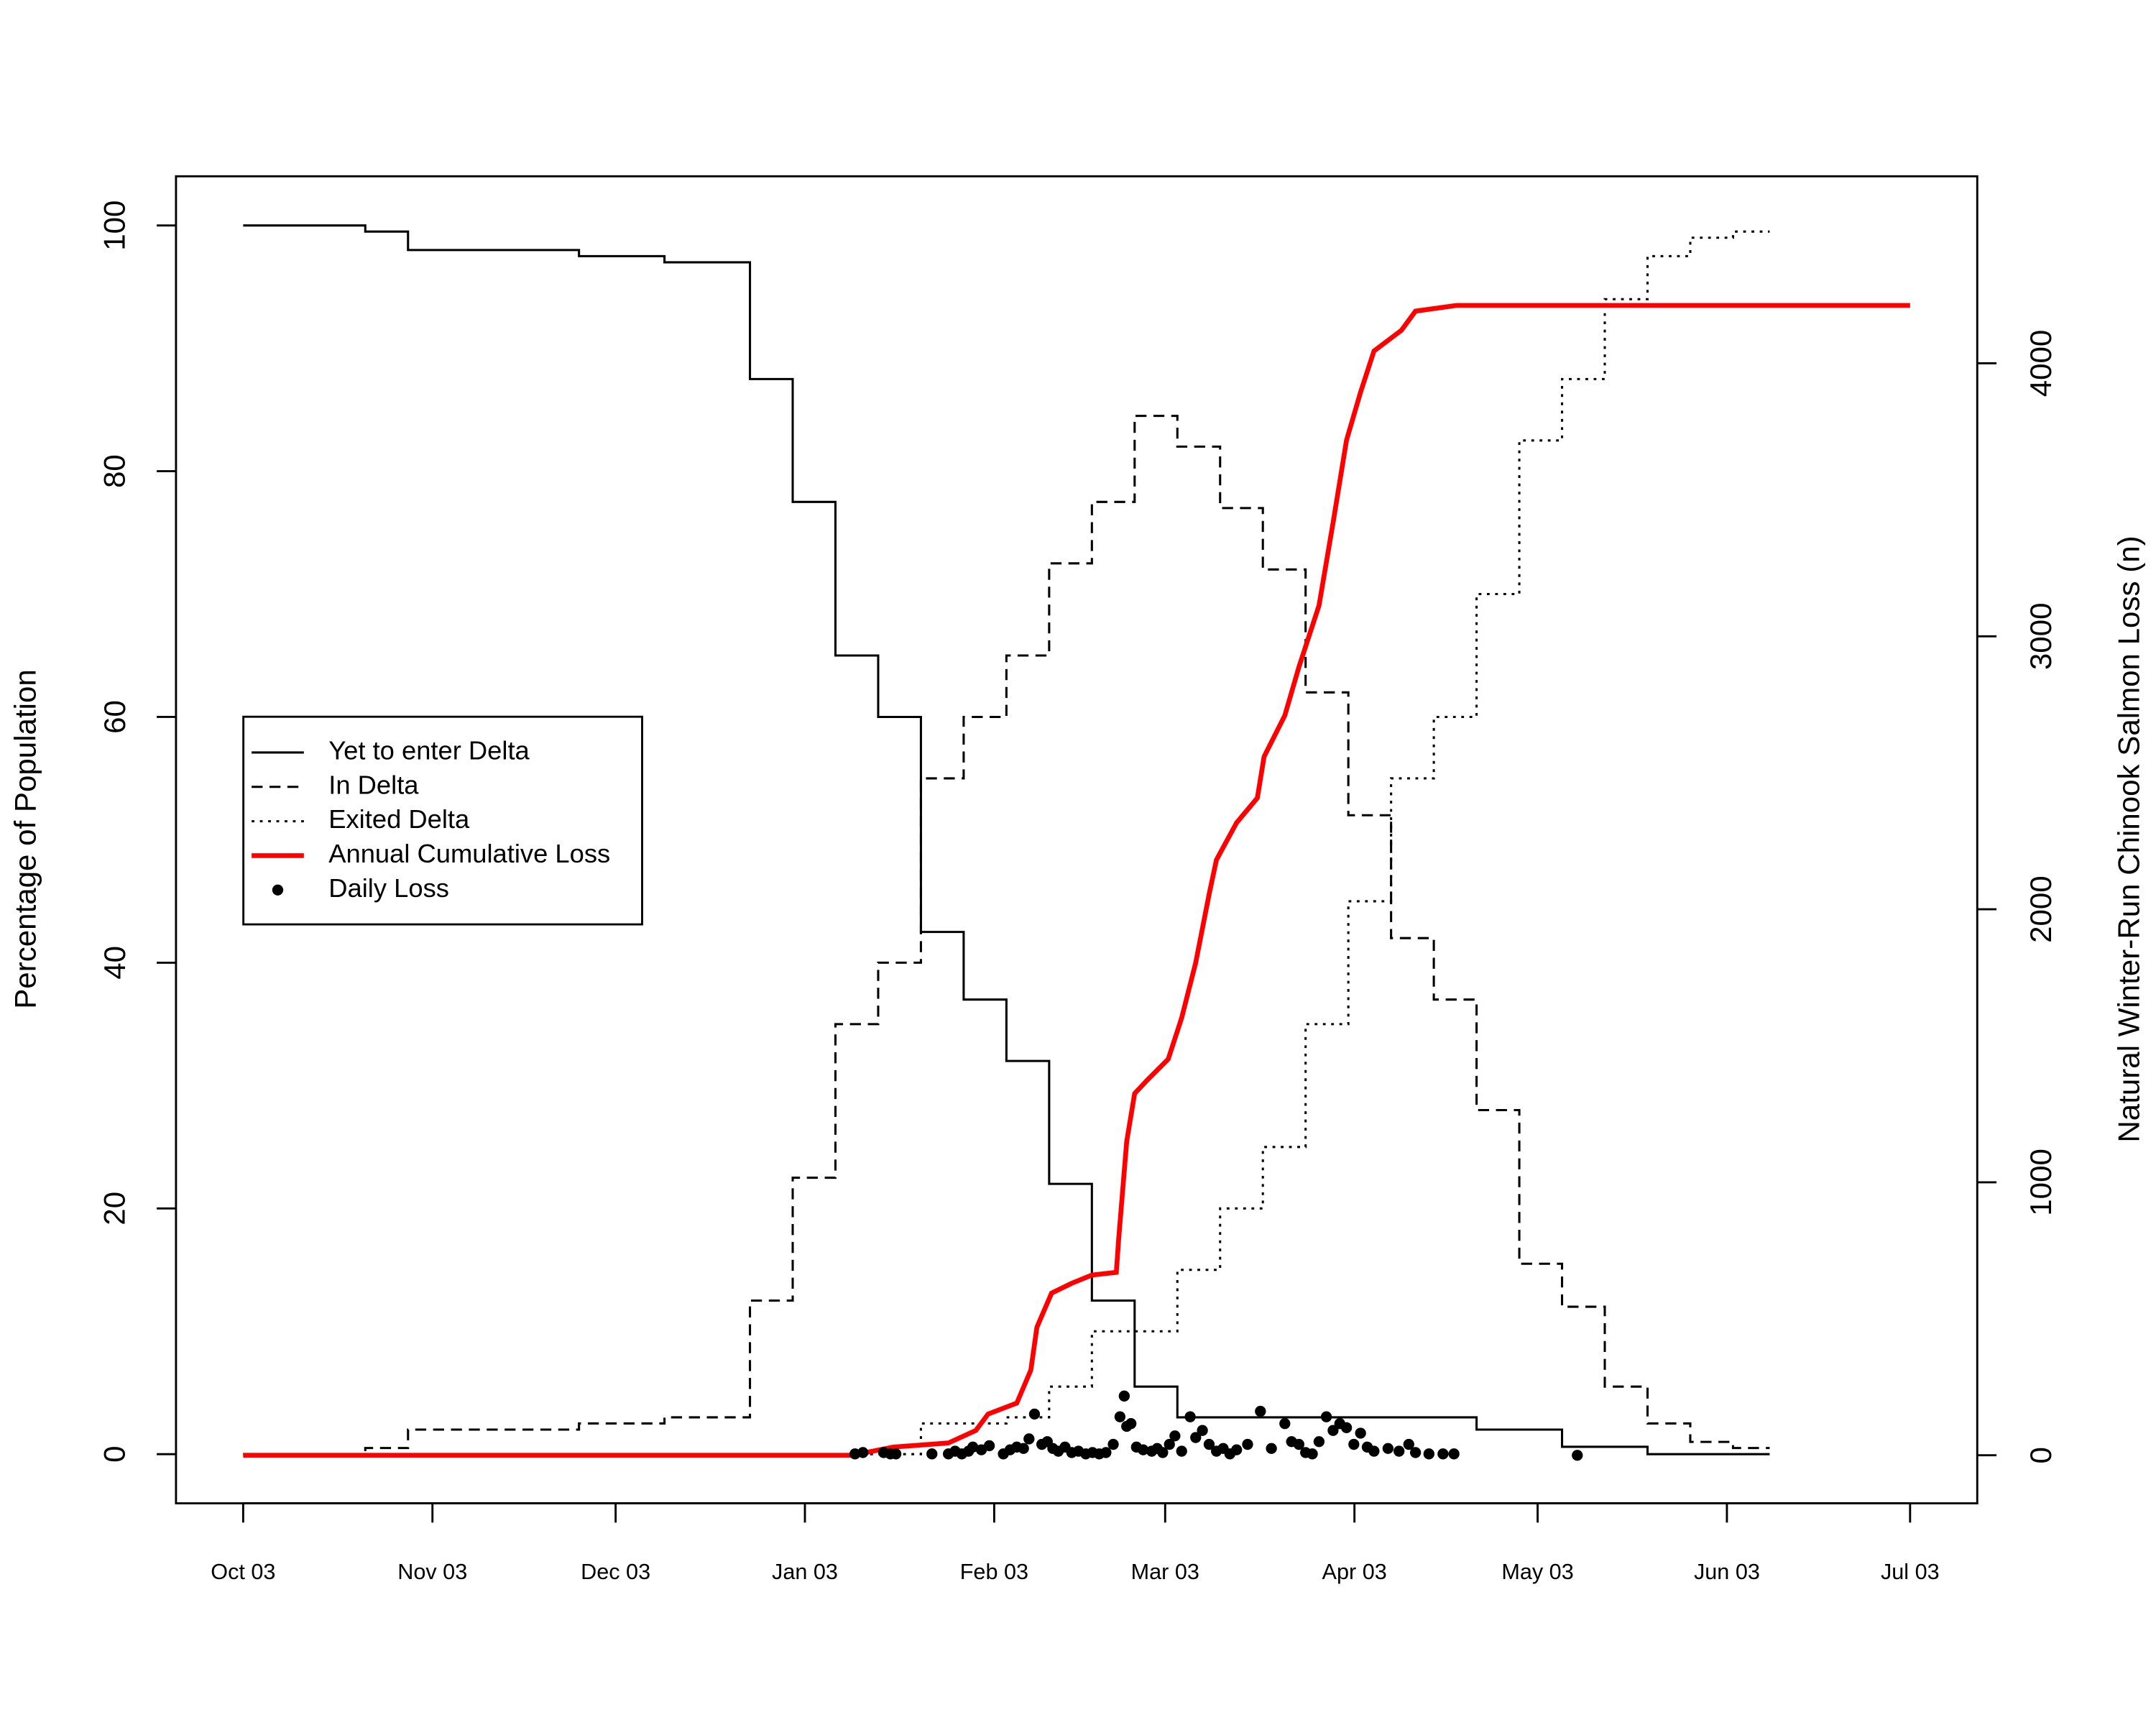 The image size is (2156, 1725). Describe the element at coordinates (2041, 1455) in the screenshot. I see `y2-tick-label: 0` at that location.